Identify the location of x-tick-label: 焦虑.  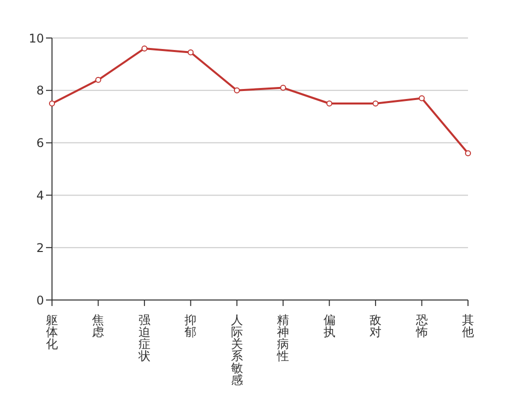
(98, 326).